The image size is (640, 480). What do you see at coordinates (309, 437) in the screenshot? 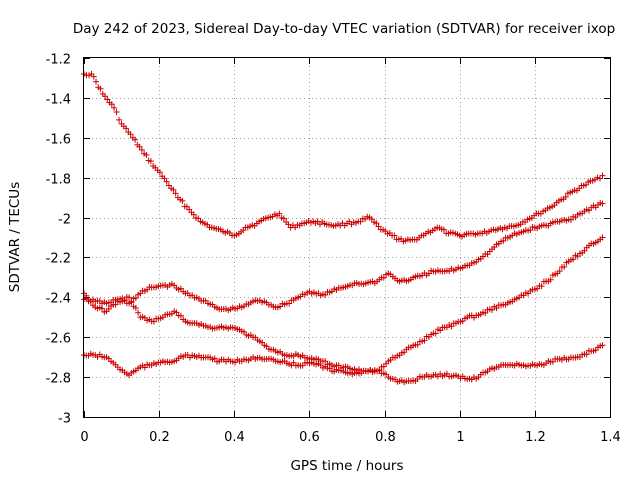
I see `x-tick-label: 0.6` at bounding box center [309, 437].